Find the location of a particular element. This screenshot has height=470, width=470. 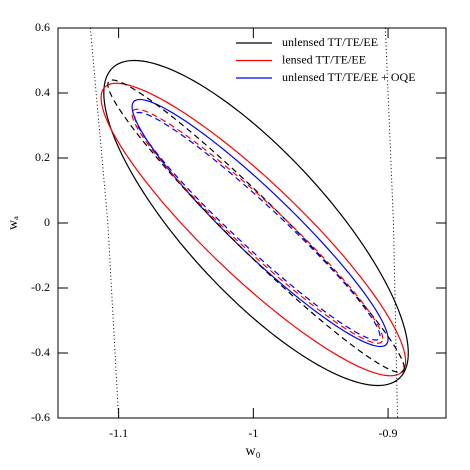

x-tick-label: -1.1 is located at coordinates (118, 433).